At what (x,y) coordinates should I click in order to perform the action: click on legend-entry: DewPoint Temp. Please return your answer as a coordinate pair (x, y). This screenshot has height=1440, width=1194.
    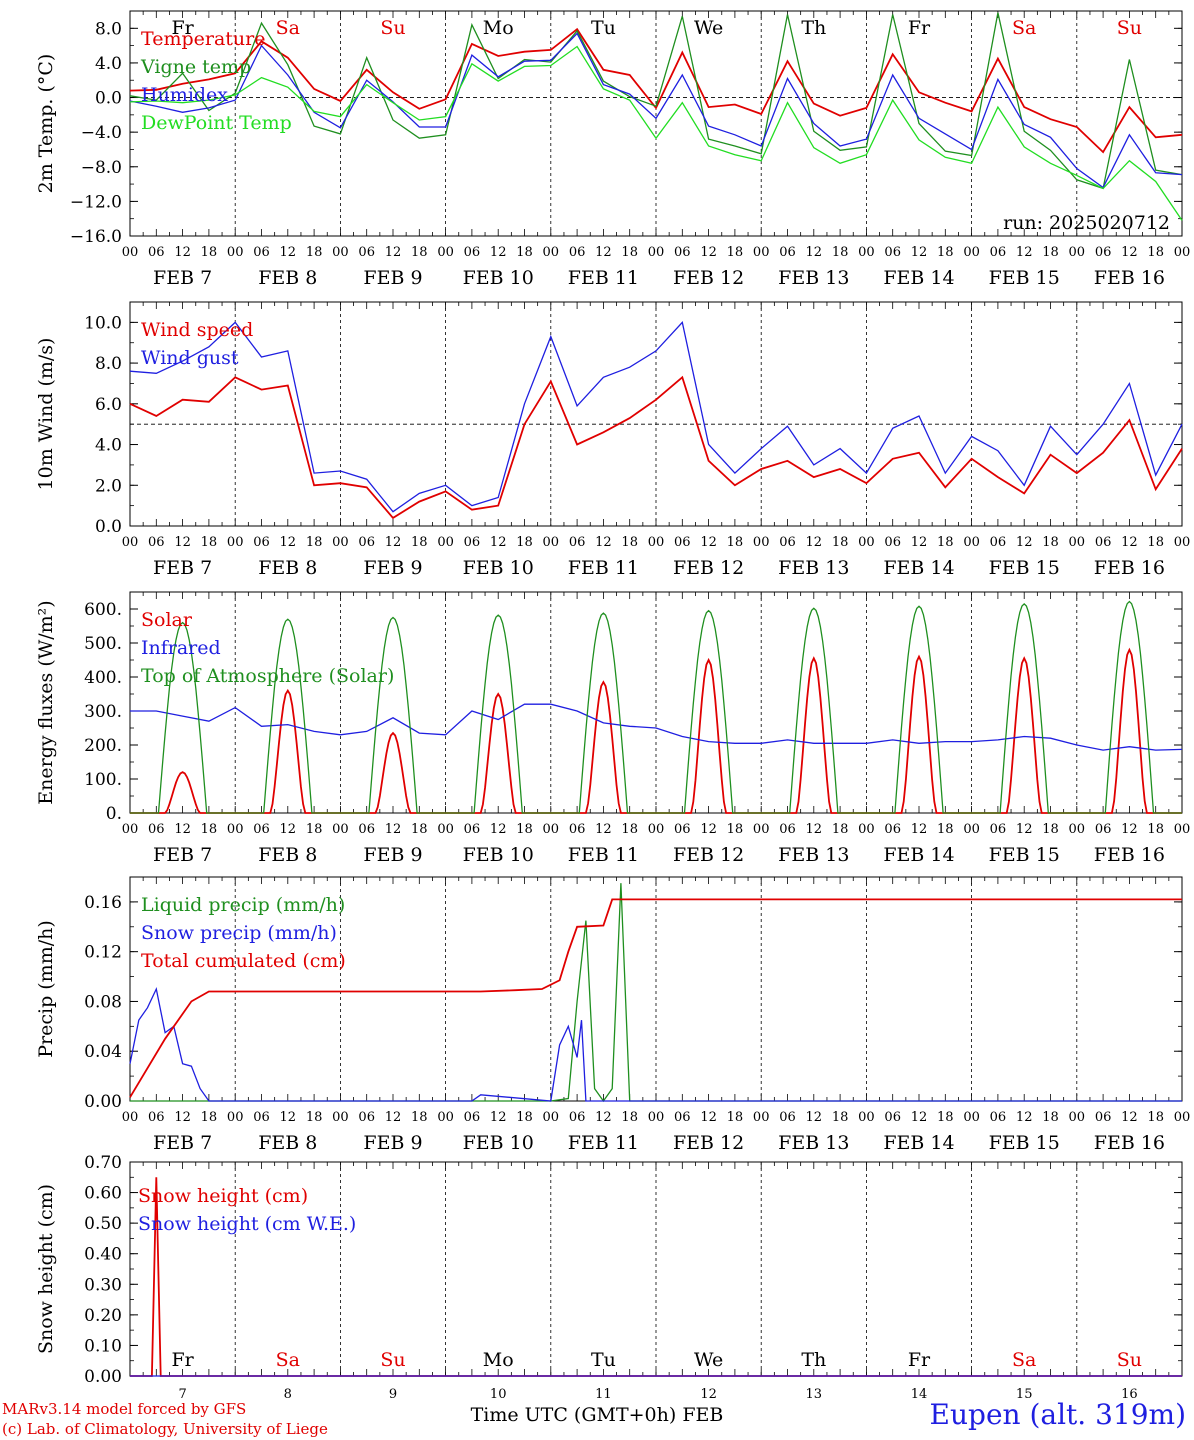
    Looking at the image, I should click on (216, 123).